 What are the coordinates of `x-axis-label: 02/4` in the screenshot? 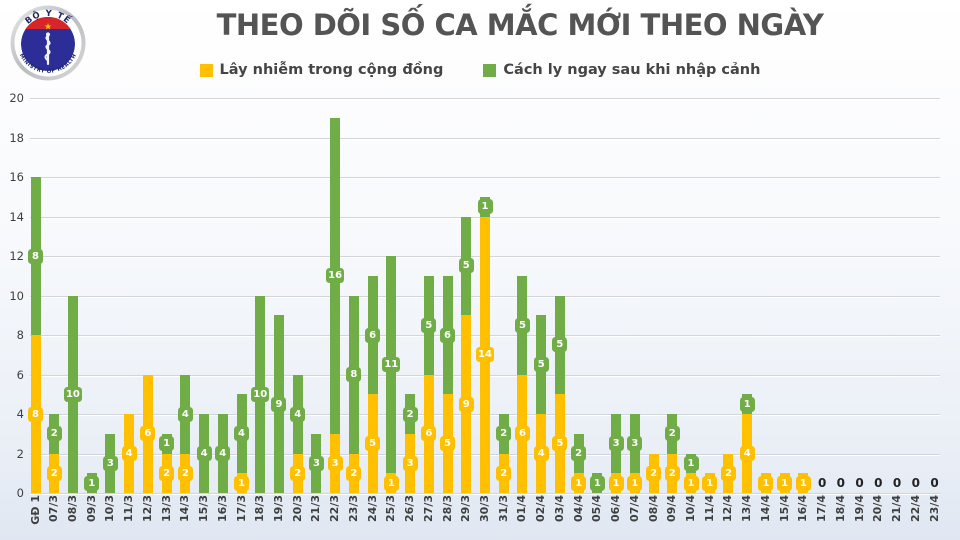 It's located at (541, 508).